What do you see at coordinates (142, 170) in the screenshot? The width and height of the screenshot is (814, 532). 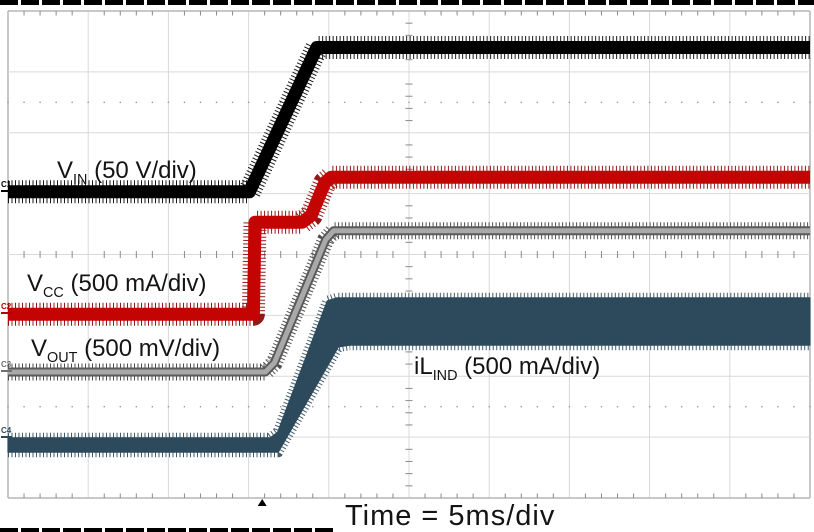 I see `vin-label-scale: (50 V/div)` at bounding box center [142, 170].